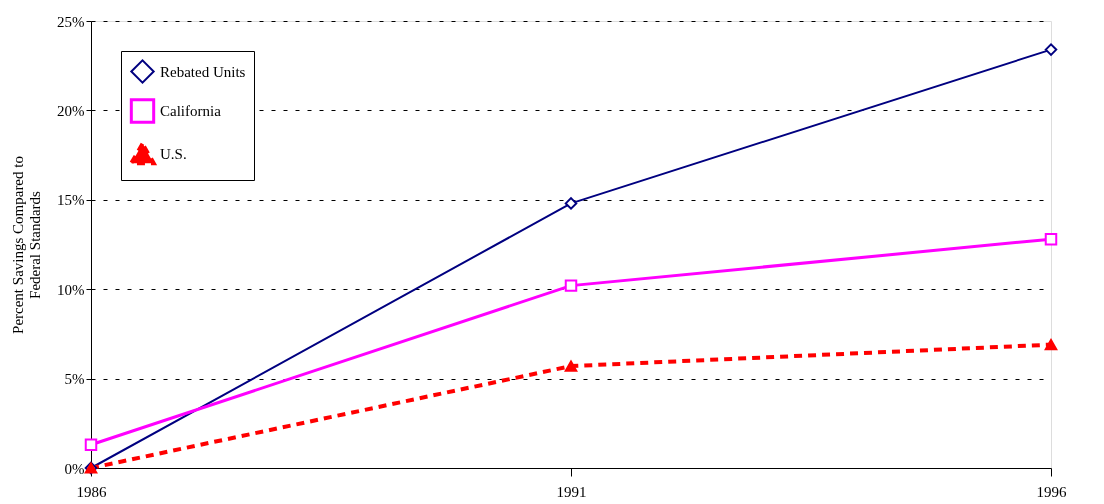 This screenshot has width=1104, height=504. Describe the element at coordinates (71, 289) in the screenshot. I see `y-tick-label: 10%` at that location.